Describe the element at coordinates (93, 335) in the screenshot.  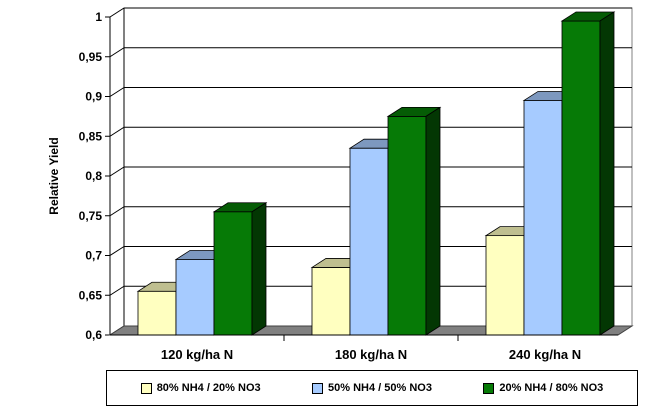
I see `y-tick-label: 0,6` at that location.